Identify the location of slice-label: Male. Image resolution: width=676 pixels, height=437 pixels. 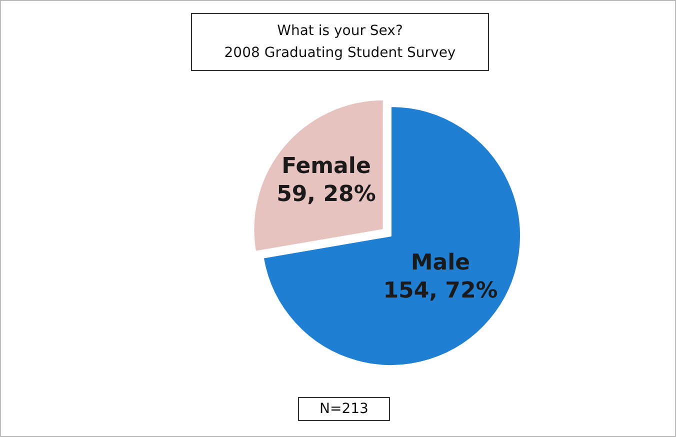
(440, 263).